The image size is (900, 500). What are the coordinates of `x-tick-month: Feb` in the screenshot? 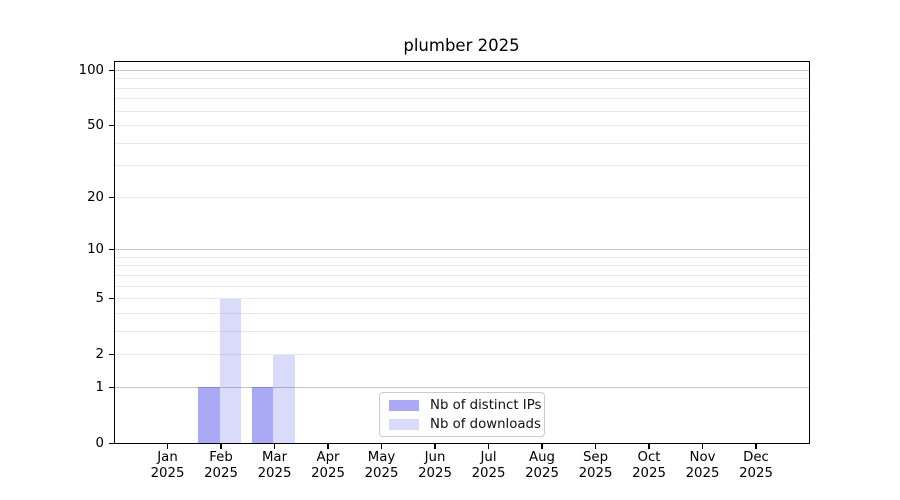 It's located at (221, 457).